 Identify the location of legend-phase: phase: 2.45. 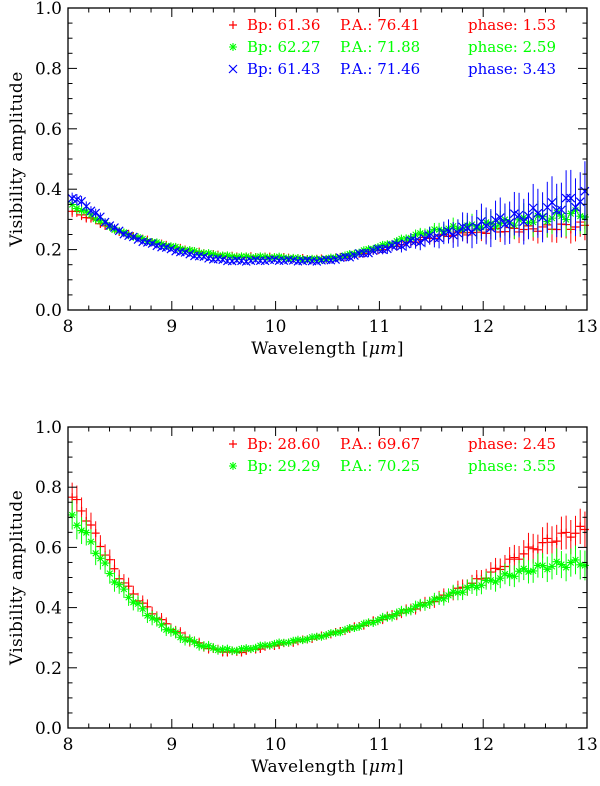
(512, 444).